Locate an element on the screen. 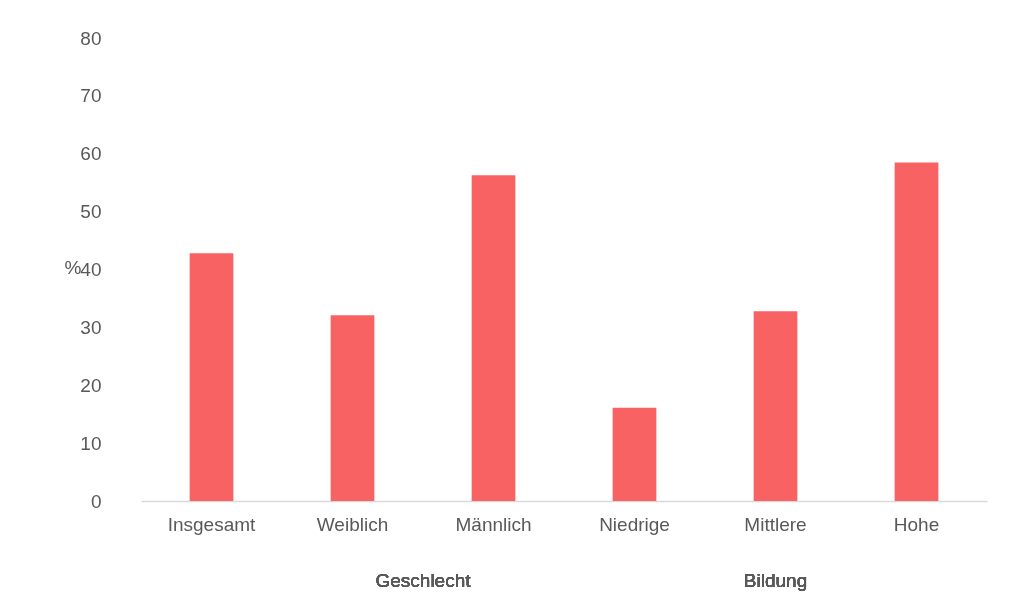 This screenshot has width=1009, height=607. y-tick-label: 30 is located at coordinates (91, 327).